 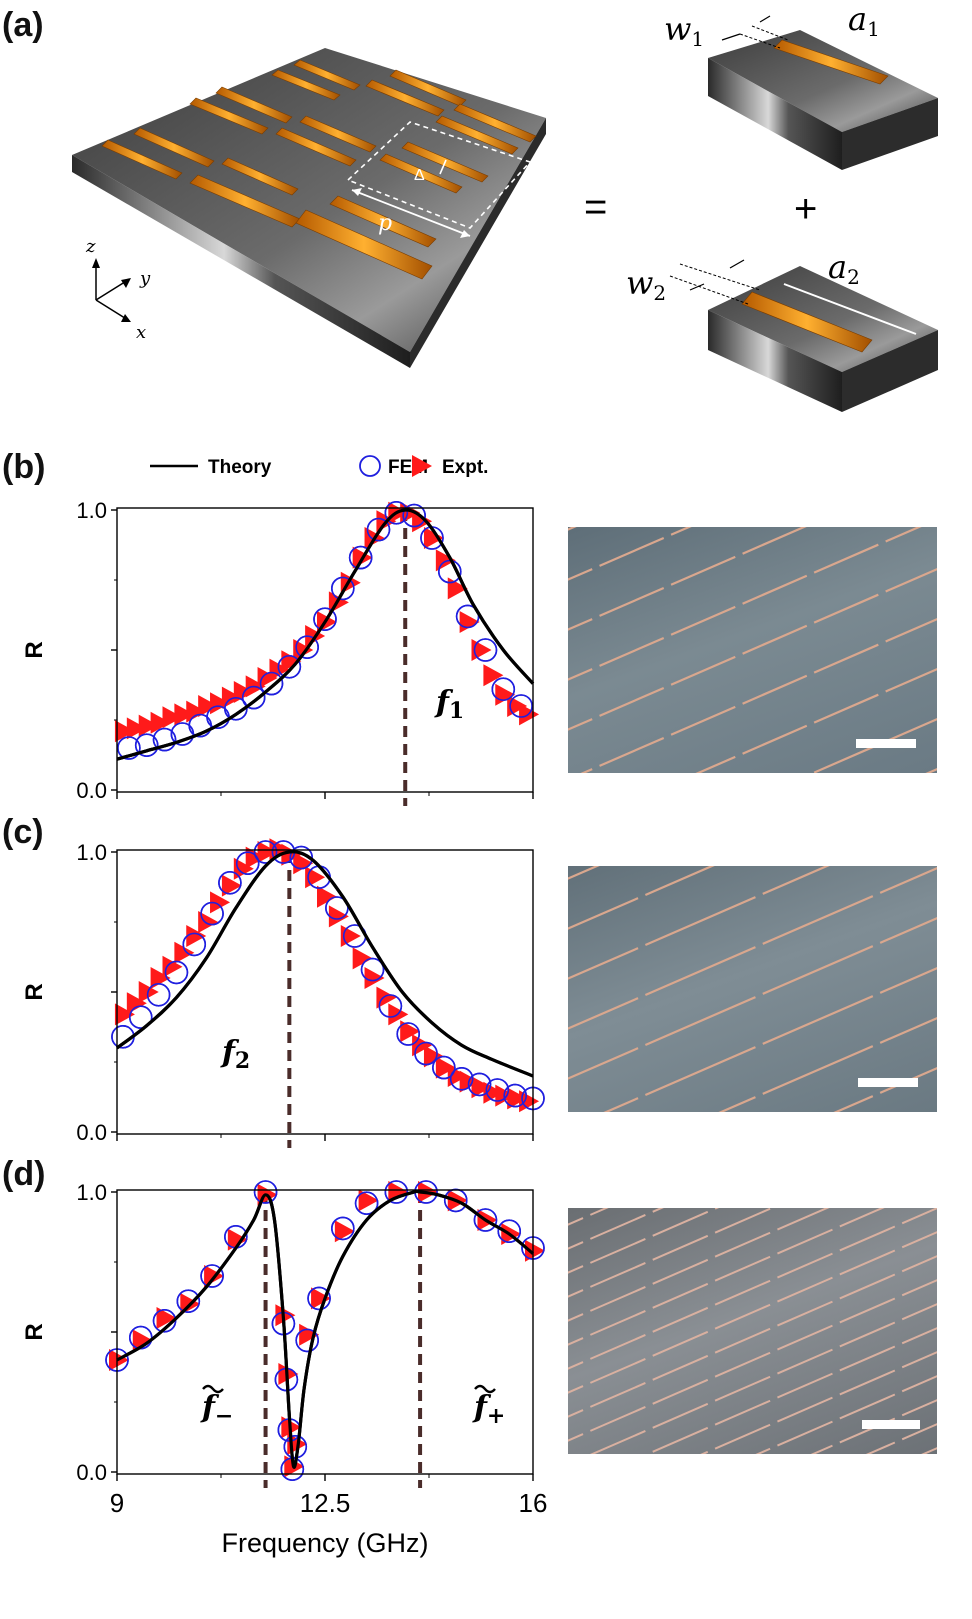 What do you see at coordinates (340, 466) in the screenshot?
I see `legend: Theory FEM Expt.` at bounding box center [340, 466].